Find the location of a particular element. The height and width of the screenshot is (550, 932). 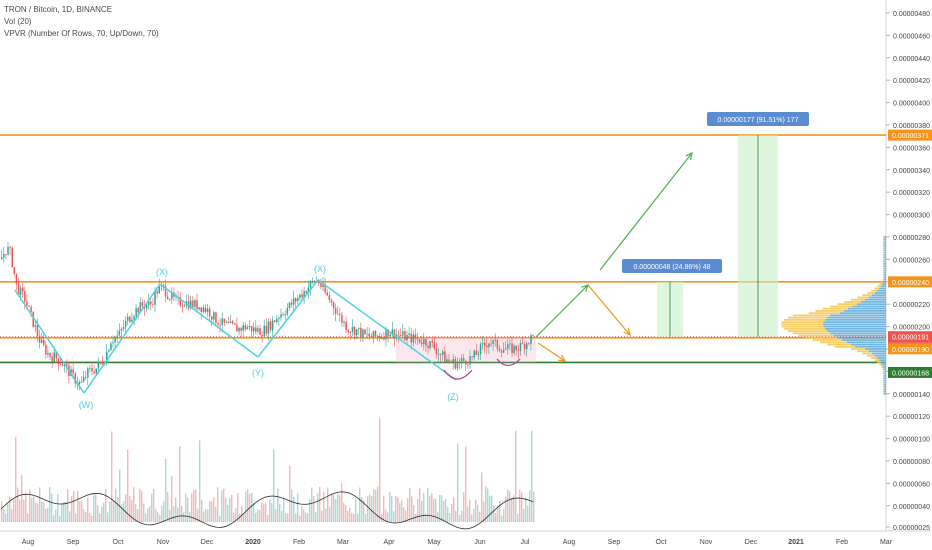

x-tick-label: Feb is located at coordinates (842, 542).